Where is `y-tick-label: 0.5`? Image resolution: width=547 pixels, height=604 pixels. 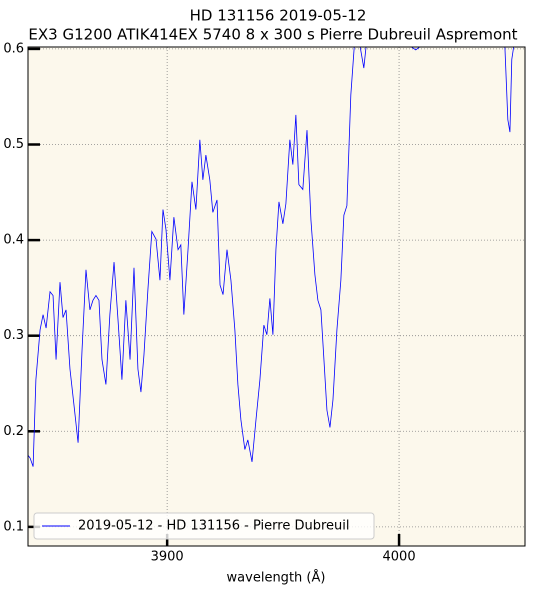
y-tick-label: 0.5 is located at coordinates (13, 144).